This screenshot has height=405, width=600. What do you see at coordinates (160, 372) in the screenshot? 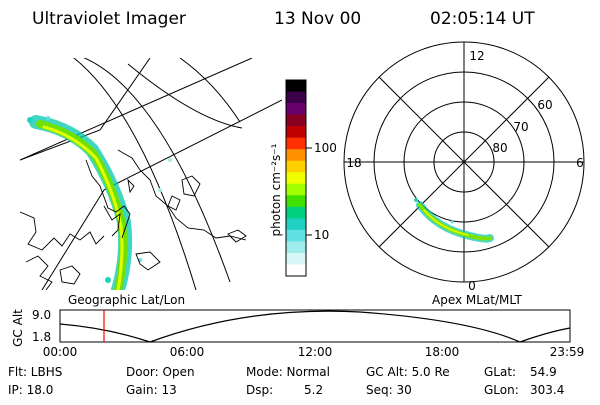
I see `door-info: Door: Open` at bounding box center [160, 372].